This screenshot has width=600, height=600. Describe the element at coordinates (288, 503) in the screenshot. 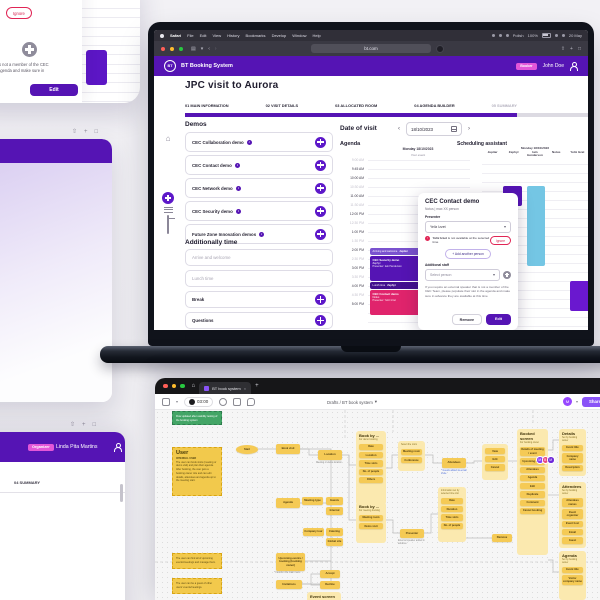

I see `flow-node: Agenda` at that location.